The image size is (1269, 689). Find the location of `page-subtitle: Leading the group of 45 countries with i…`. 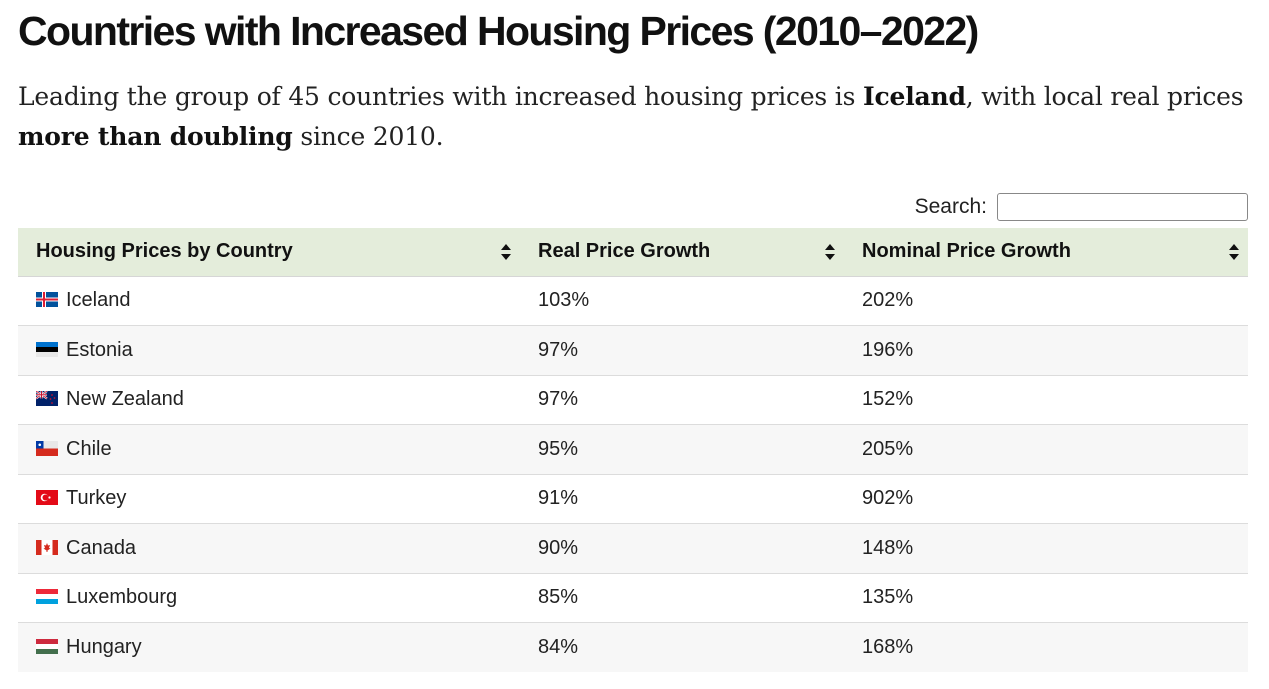

page-subtitle: Leading the group of 45 countries with i… is located at coordinates (635, 117).